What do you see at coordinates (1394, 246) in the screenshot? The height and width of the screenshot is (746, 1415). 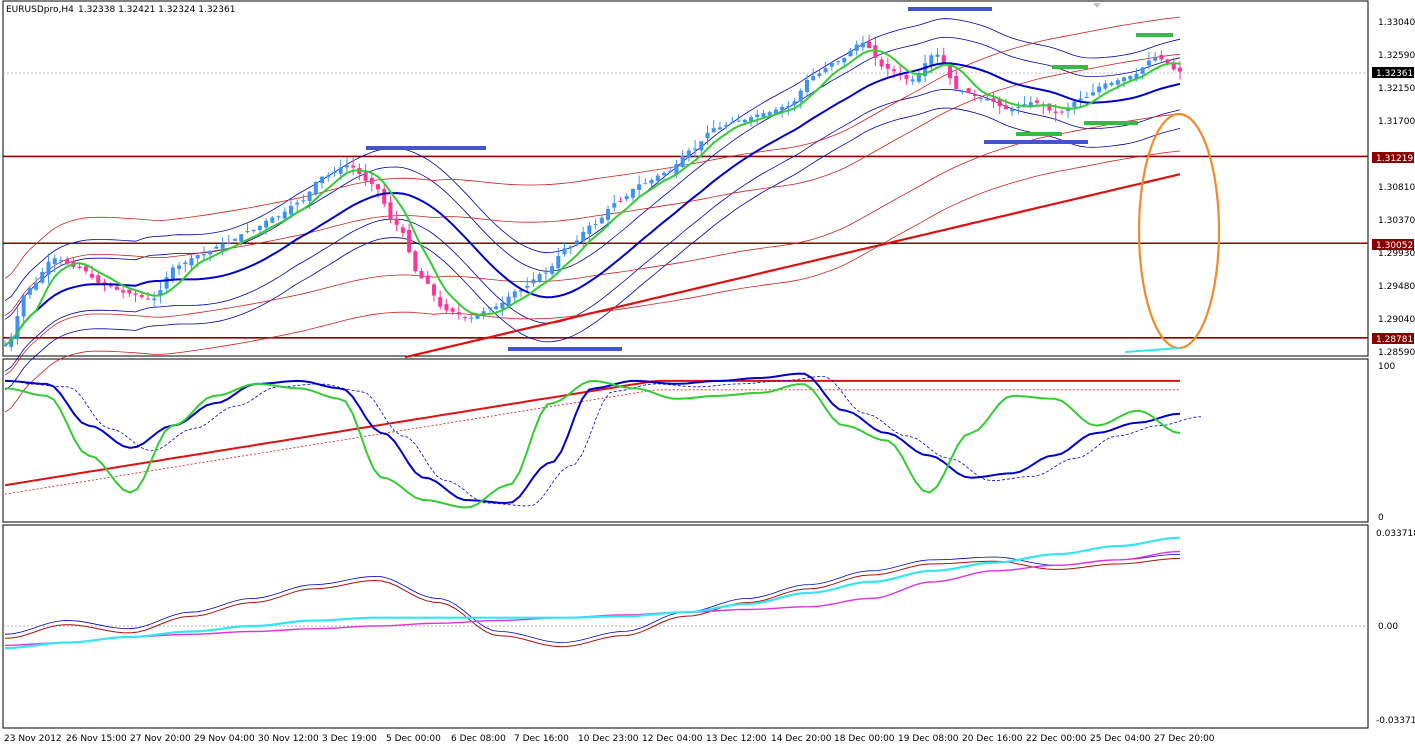 I see `level-label: 1.30052` at bounding box center [1394, 246].